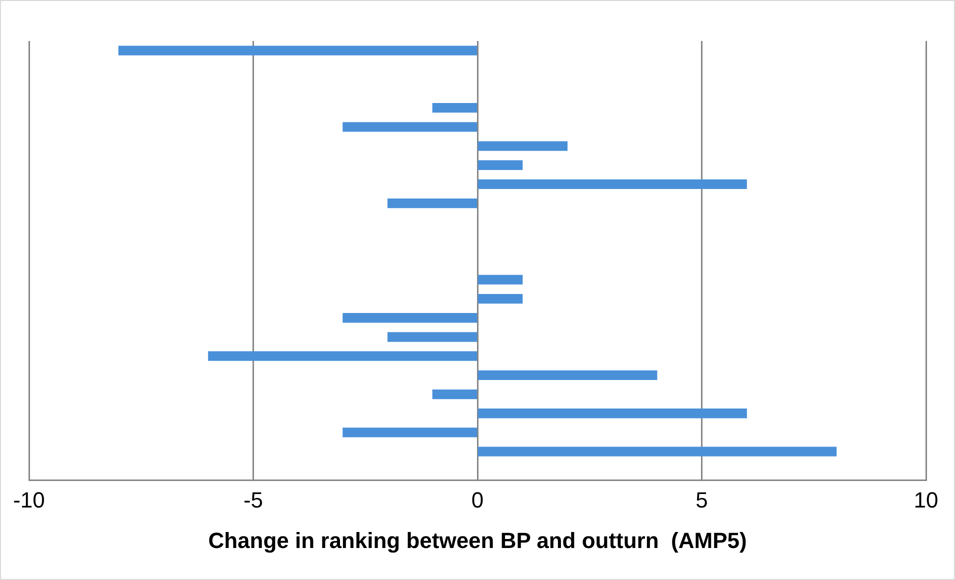 The image size is (955, 580). What do you see at coordinates (477, 540) in the screenshot?
I see `x-axis-title: Change in ranking between BP and outturn (AMP5)` at bounding box center [477, 540].